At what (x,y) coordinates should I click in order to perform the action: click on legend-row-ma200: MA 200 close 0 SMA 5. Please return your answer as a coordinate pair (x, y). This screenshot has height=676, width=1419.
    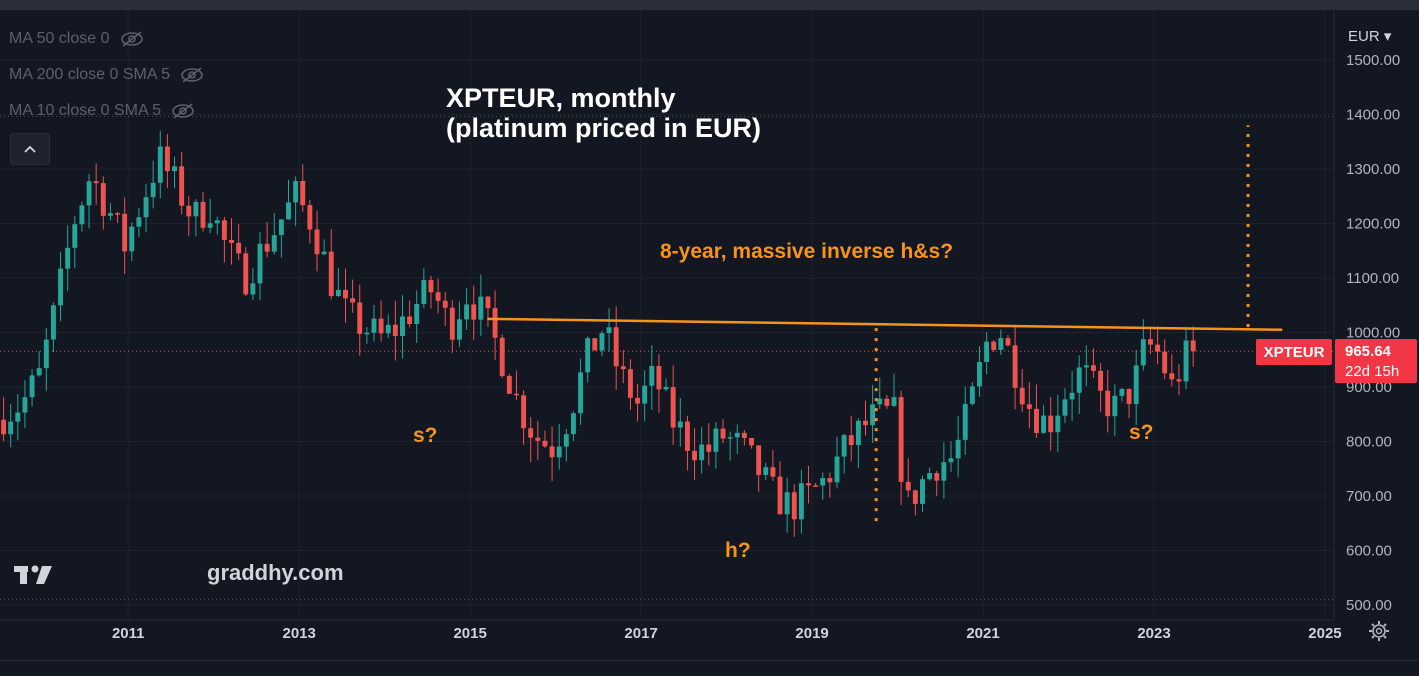
    Looking at the image, I should click on (106, 75).